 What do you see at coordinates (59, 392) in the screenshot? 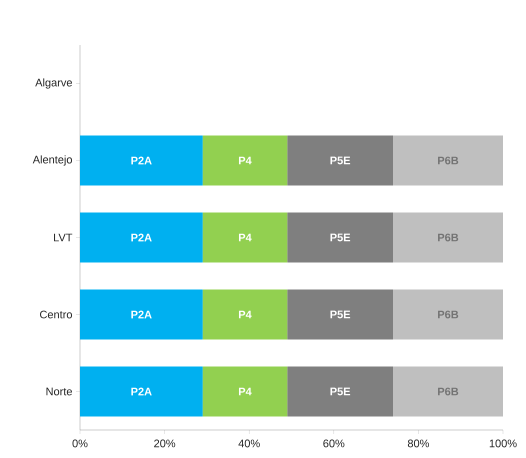
I see `y-tick-label: Norte` at bounding box center [59, 392].